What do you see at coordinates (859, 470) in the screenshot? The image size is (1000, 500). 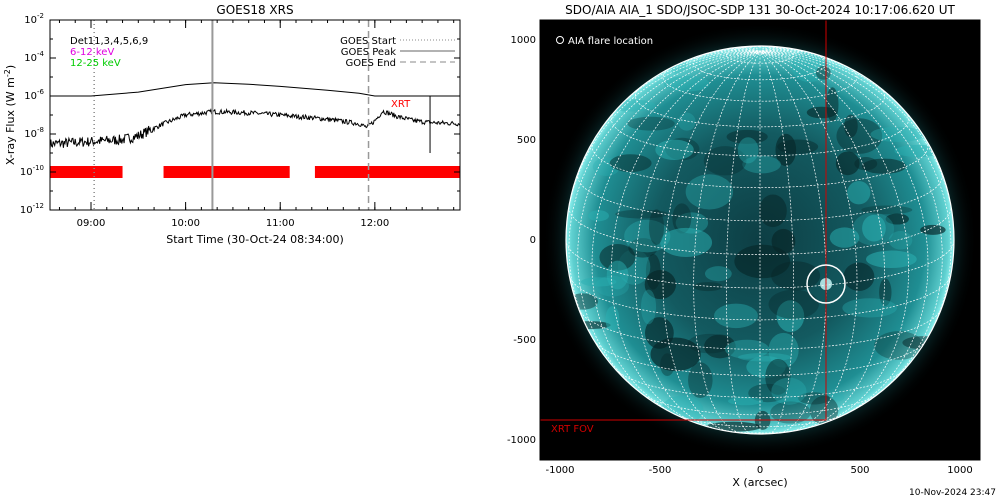 I see `img-x-tick-label: 500` at bounding box center [859, 470].